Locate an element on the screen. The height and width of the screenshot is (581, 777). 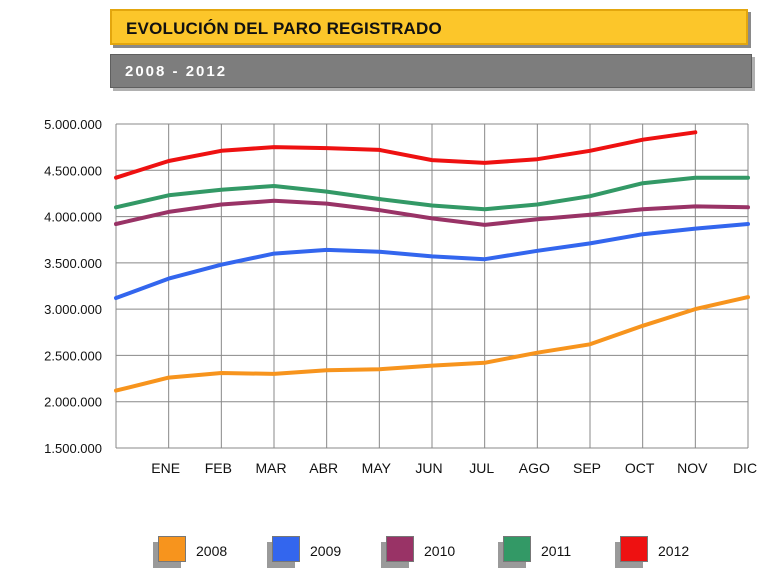
x-tick-label: JUN is located at coordinates (428, 468).